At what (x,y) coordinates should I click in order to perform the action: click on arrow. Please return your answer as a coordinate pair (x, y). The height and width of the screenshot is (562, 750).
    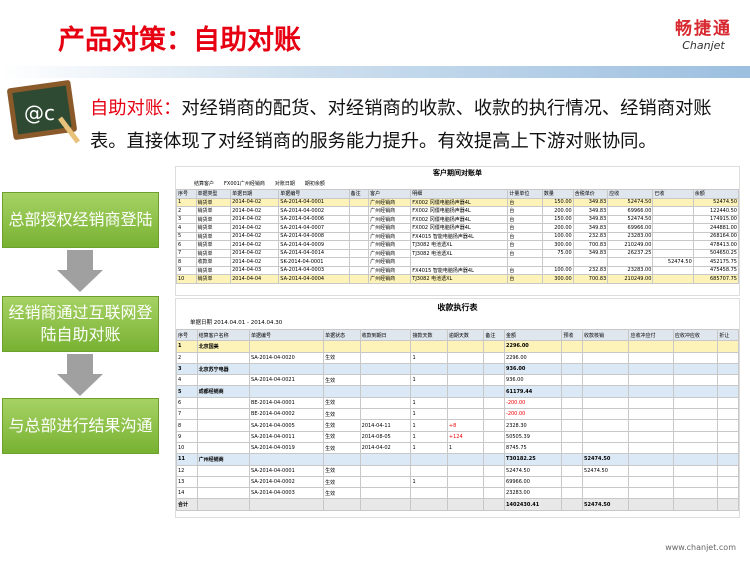
    Looking at the image, I should click on (80, 375).